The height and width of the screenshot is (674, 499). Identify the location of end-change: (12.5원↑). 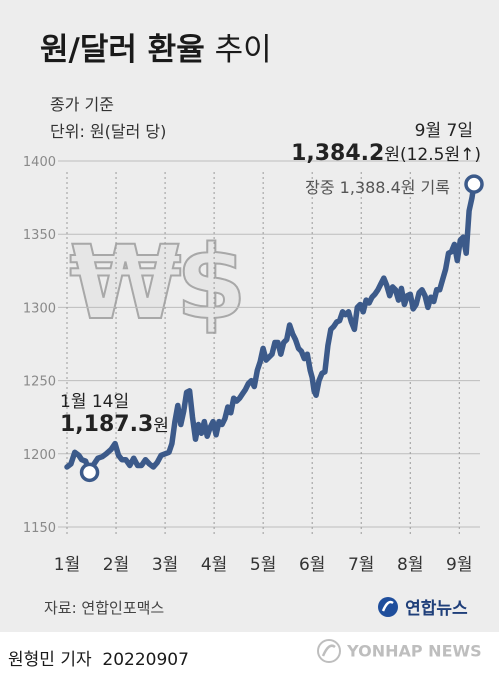
(440, 155).